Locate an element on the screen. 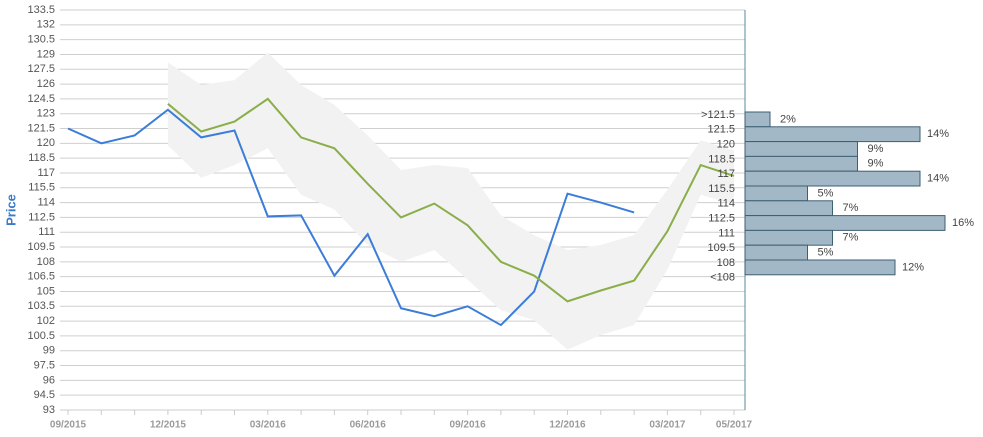 This screenshot has height=437, width=983. bin-label: 120 is located at coordinates (726, 145).